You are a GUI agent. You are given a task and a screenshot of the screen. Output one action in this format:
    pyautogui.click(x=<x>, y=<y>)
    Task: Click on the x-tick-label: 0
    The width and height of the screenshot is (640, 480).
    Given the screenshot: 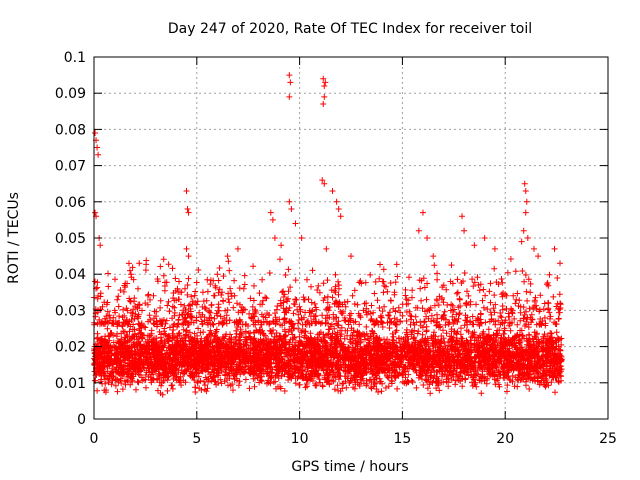 What is the action you would take?
    pyautogui.click(x=94, y=439)
    